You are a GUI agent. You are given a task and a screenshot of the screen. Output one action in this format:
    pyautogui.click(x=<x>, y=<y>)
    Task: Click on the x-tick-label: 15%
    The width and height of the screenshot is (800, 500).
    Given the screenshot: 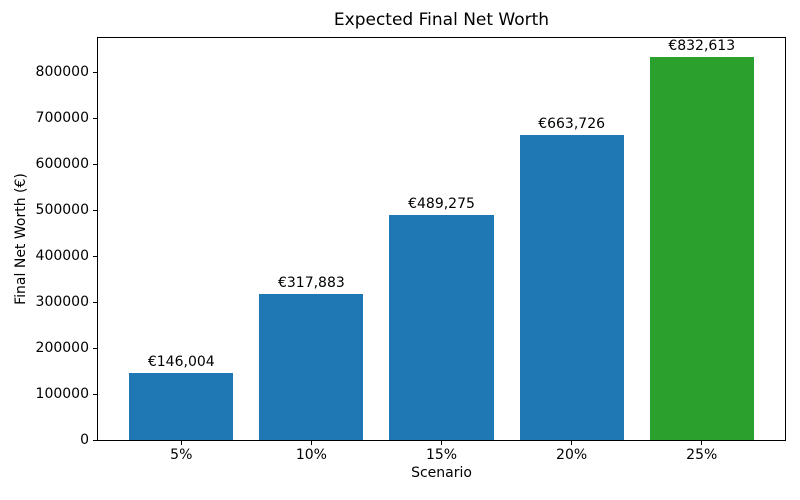 What is the action you would take?
    pyautogui.click(x=441, y=455)
    